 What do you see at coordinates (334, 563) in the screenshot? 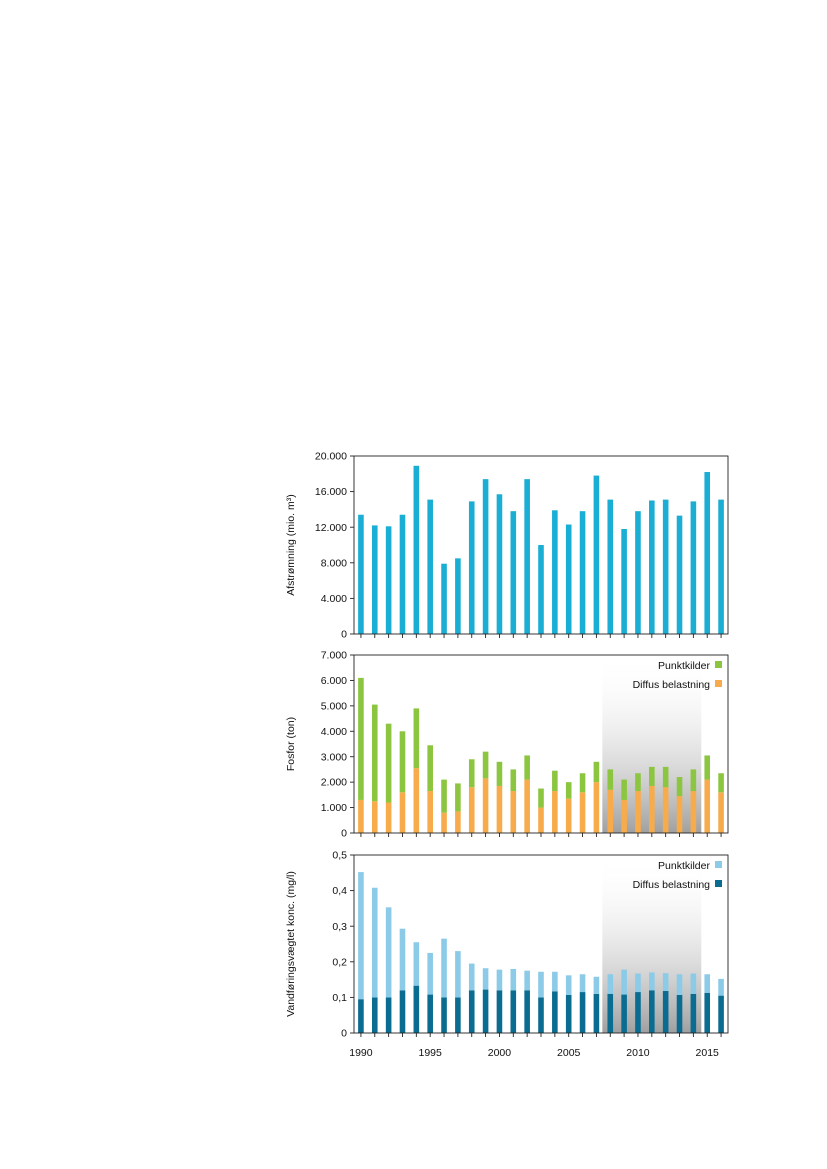
I see `y-tick-label: 8.000` at bounding box center [334, 563].